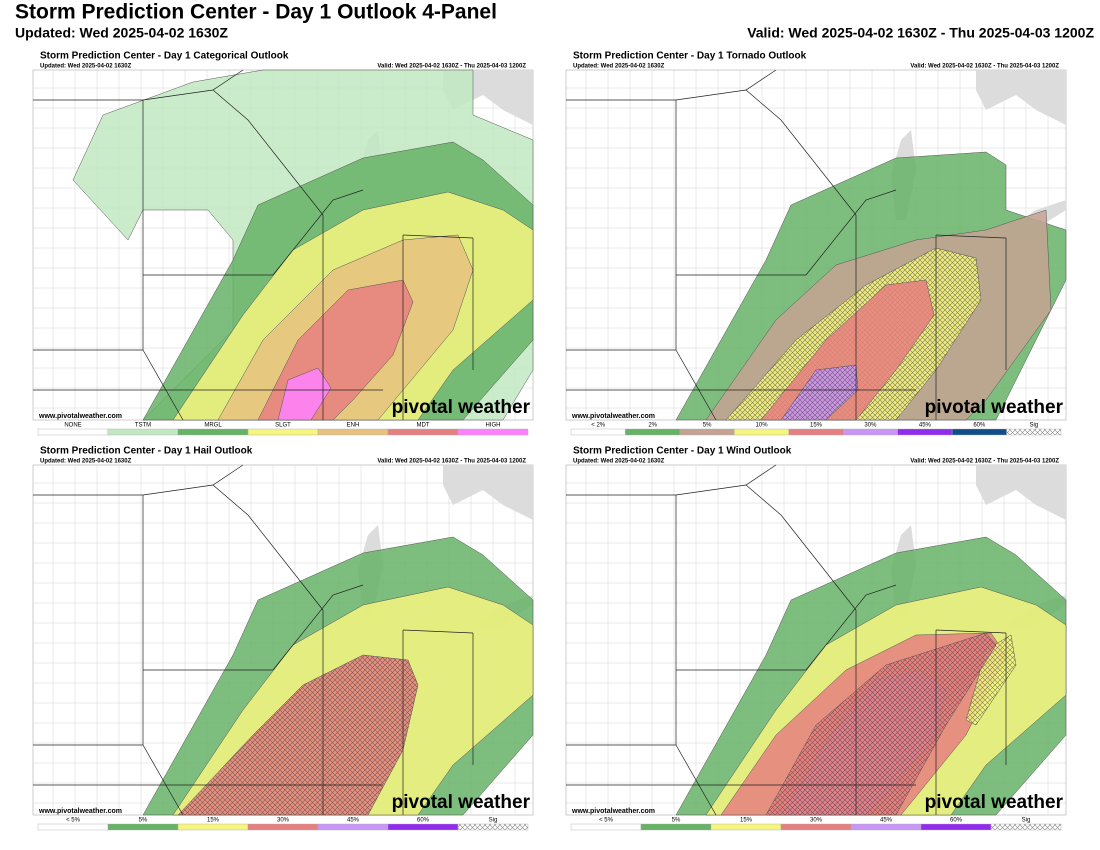  I want to click on risk-area, so click(847, 350).